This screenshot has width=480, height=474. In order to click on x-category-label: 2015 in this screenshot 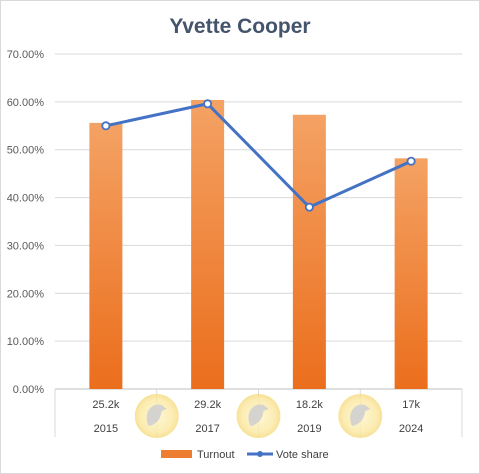, I will do `click(106, 429)`.